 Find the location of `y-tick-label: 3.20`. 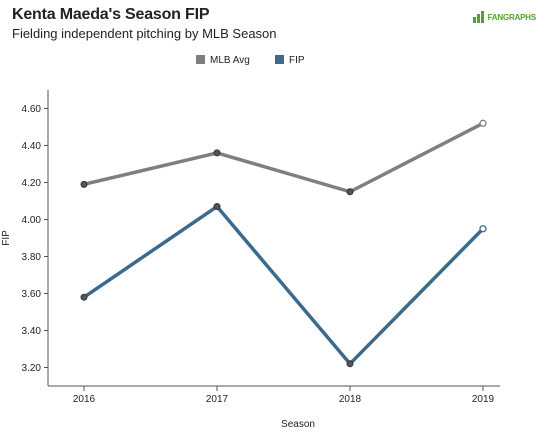

y-tick-label: 3.20 is located at coordinates (32, 368).